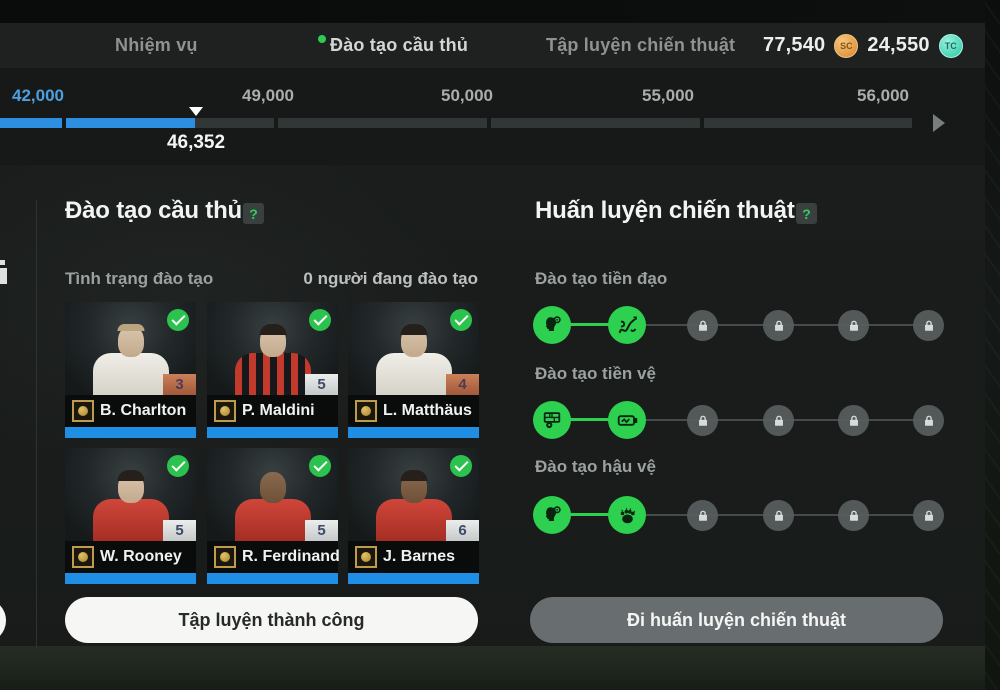  Describe the element at coordinates (143, 410) in the screenshot. I see `player-name: B. Charlton` at that location.